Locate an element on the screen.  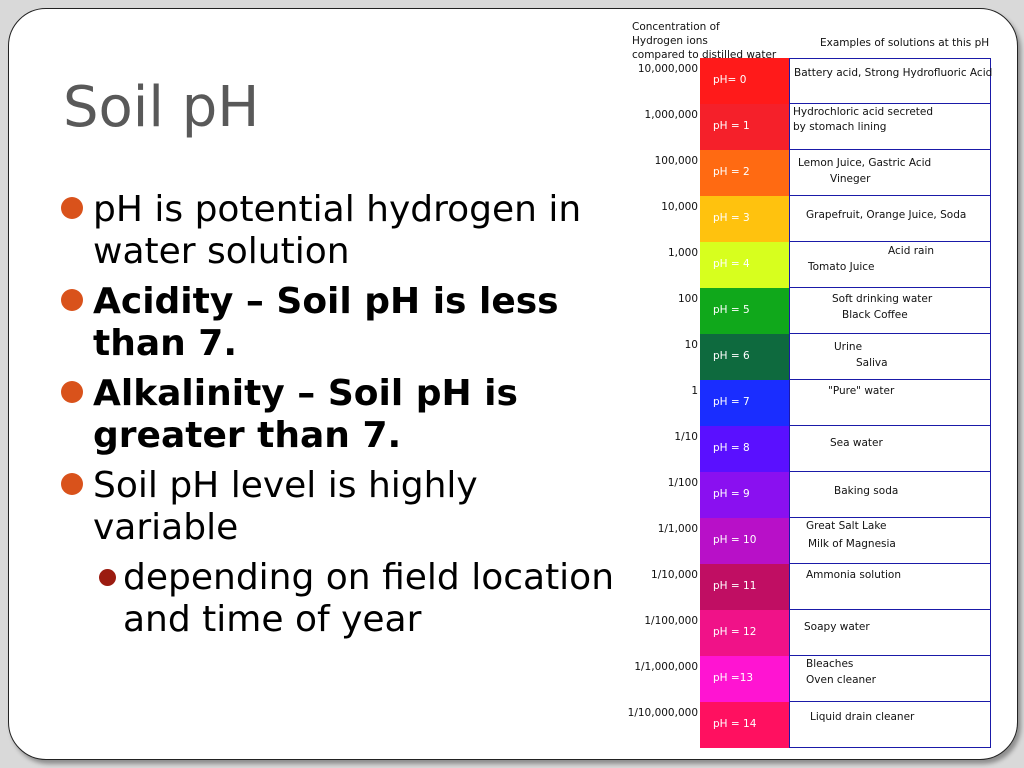
concentration-value: 1/10,000 is located at coordinates (674, 575).